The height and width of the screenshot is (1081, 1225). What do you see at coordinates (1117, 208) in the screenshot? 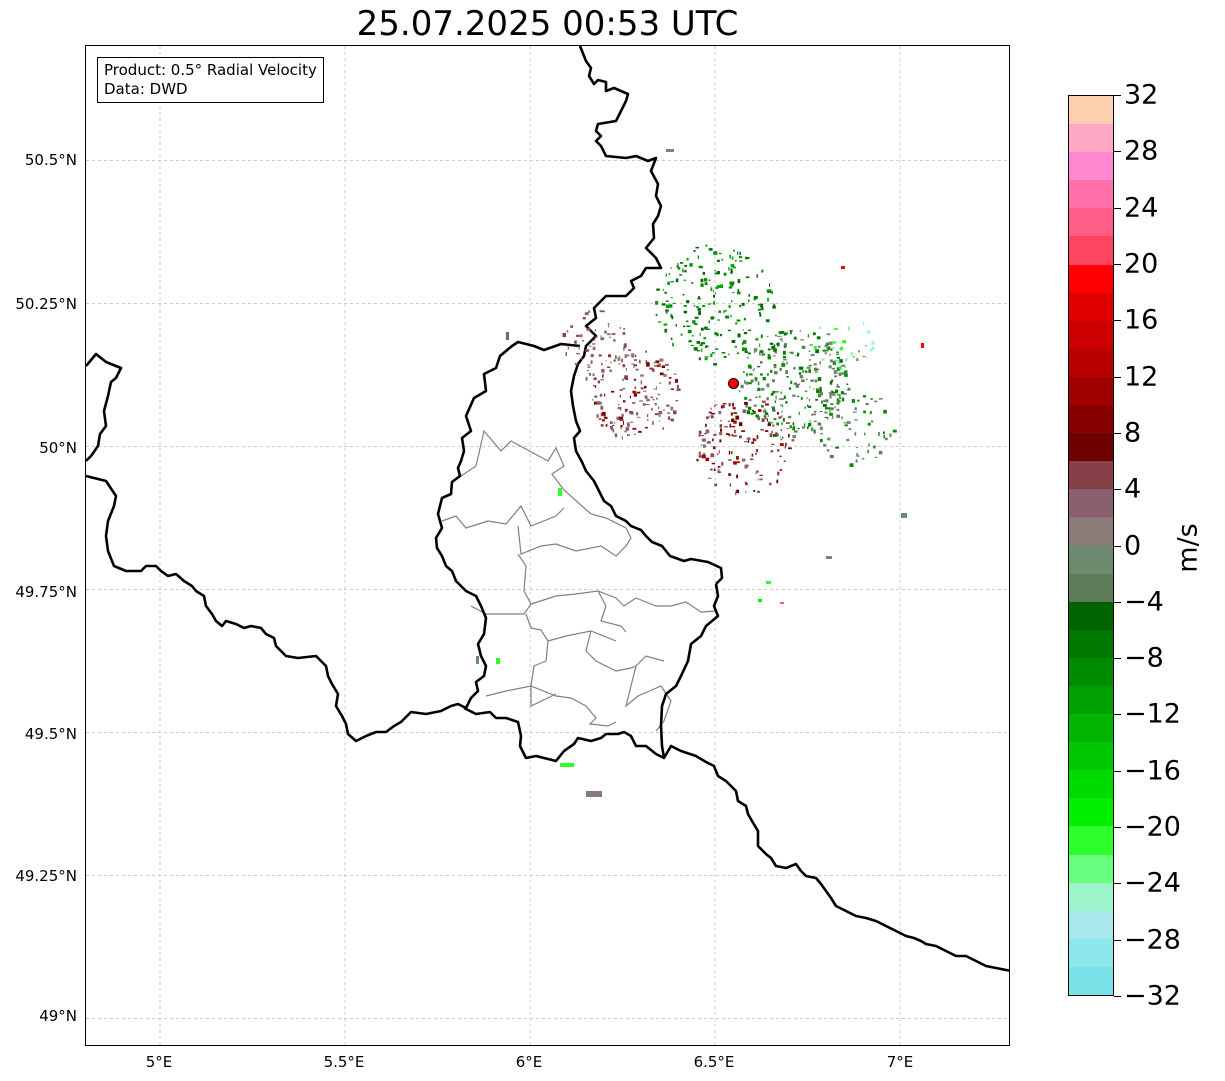
I see `colorbar-tick` at bounding box center [1117, 208].